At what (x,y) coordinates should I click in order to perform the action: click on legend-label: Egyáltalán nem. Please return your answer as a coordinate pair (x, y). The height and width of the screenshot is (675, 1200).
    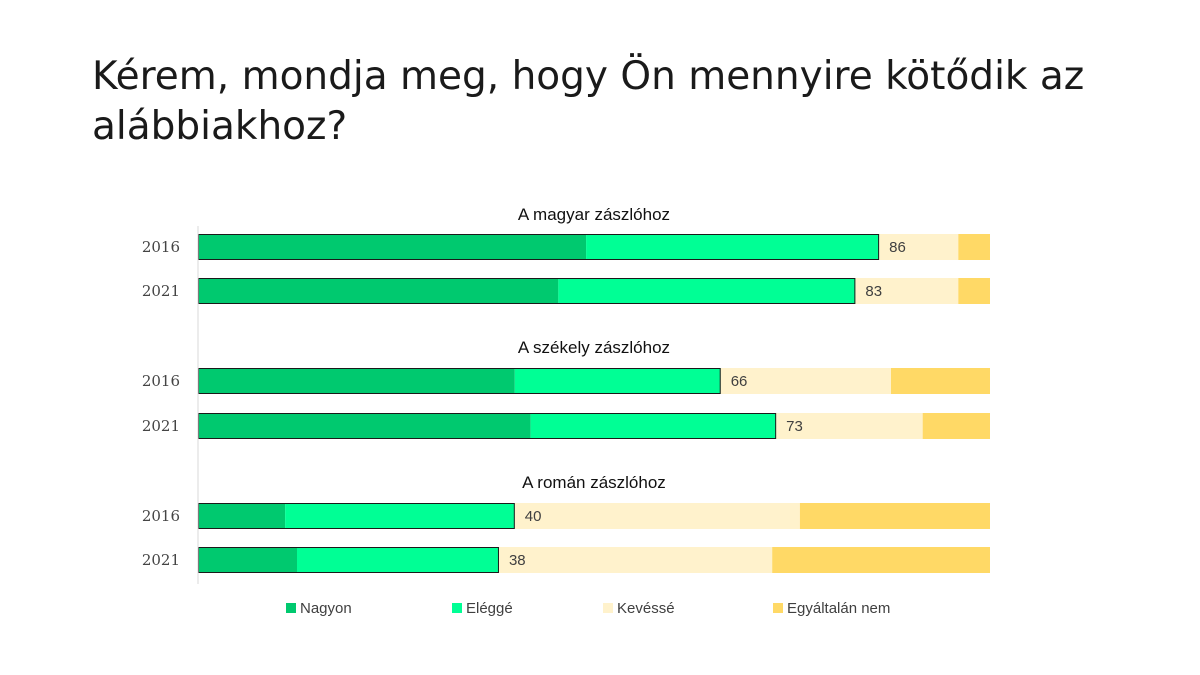
    Looking at the image, I should click on (838, 608).